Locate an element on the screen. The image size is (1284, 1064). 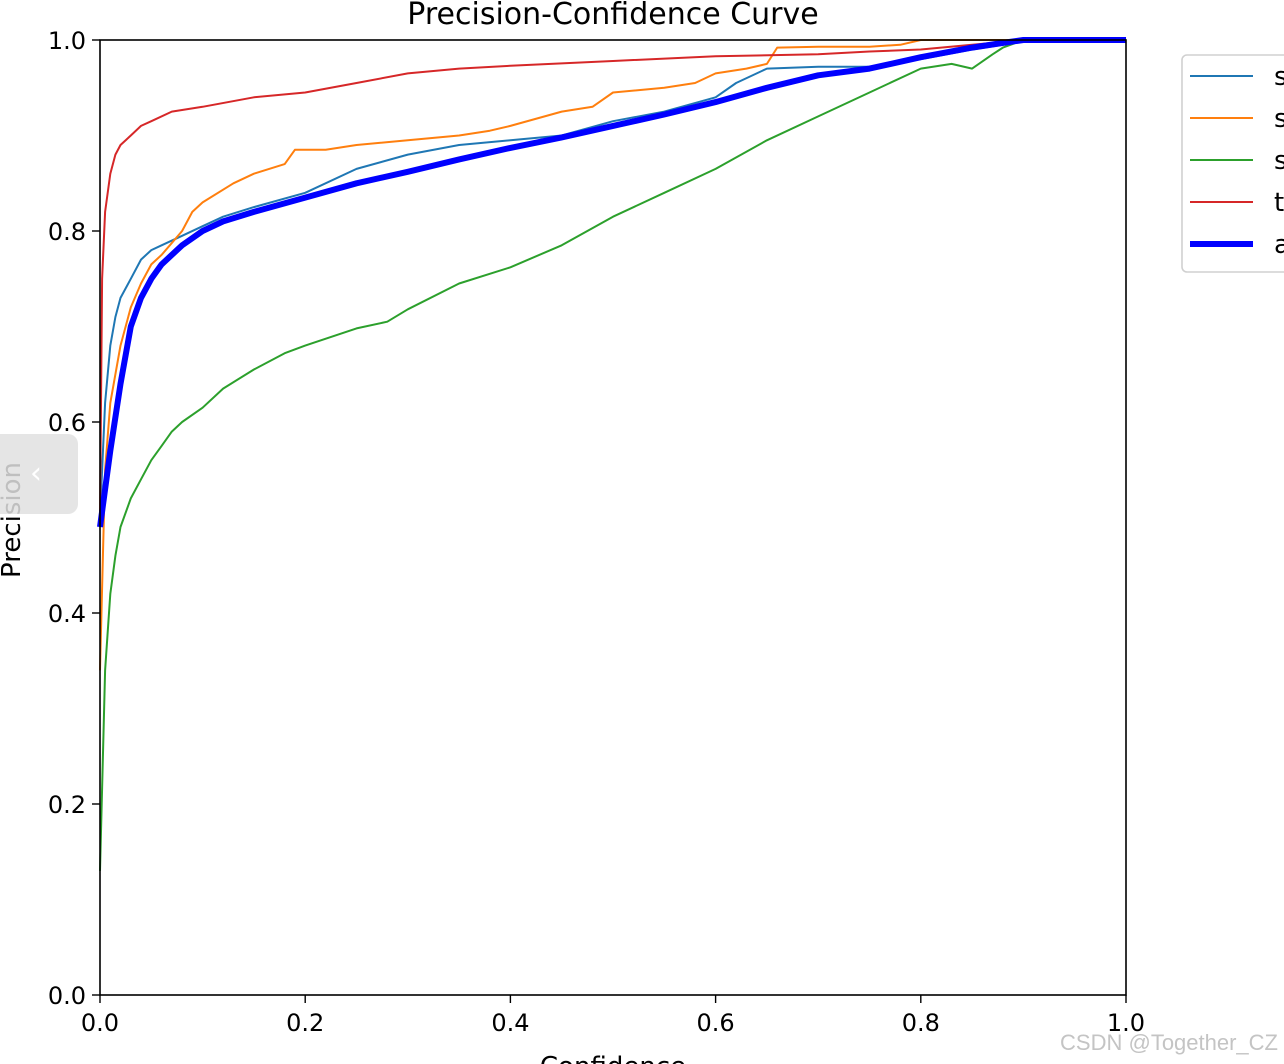
chart-title: Precision-Confidence Curve is located at coordinates (612, 16).